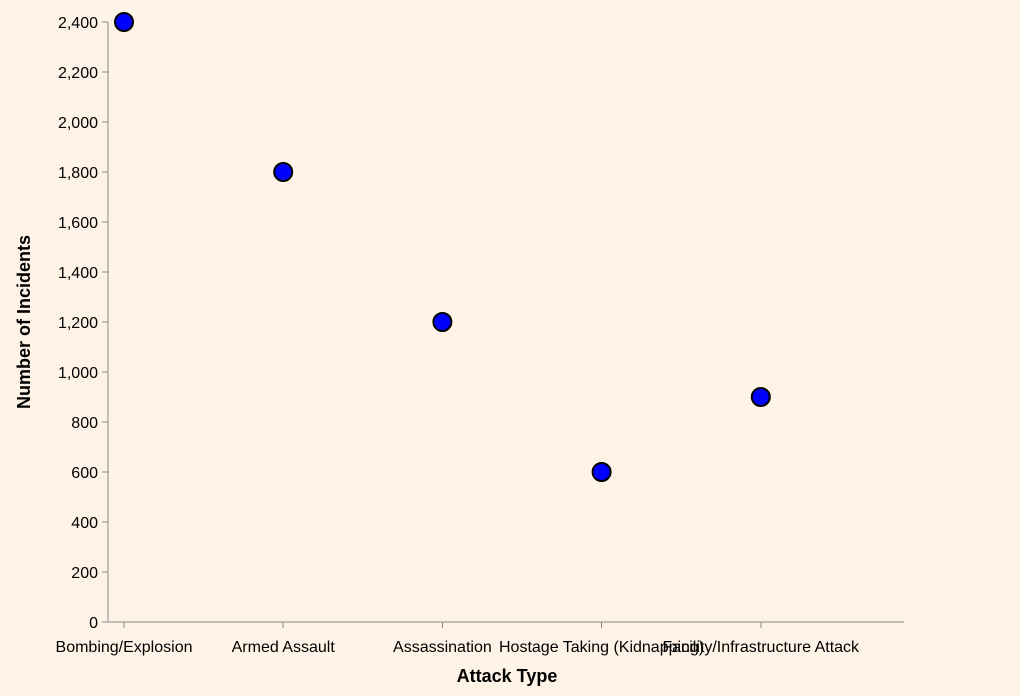 This screenshot has height=696, width=1020. Describe the element at coordinates (78, 223) in the screenshot. I see `y-tick-label: 1,600` at that location.